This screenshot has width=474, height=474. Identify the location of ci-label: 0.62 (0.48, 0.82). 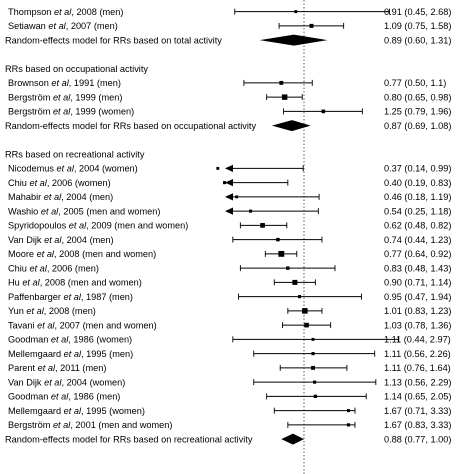
(417, 226).